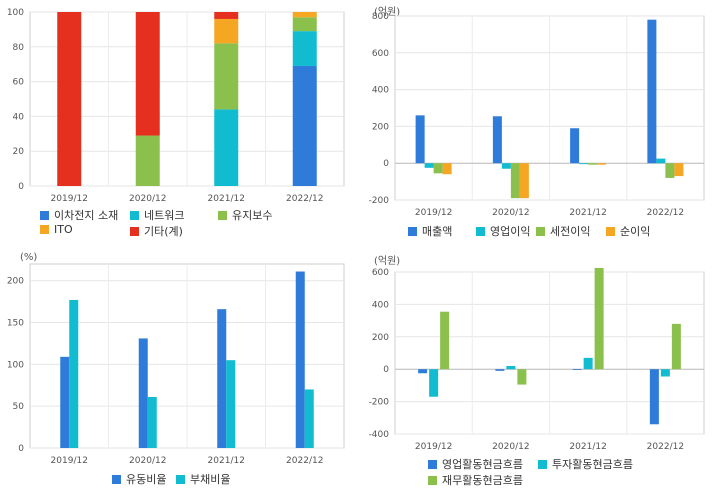 Image resolution: width=720 pixels, height=496 pixels. Describe the element at coordinates (522, 377) in the screenshot. I see `bar-재무활동현금흐름` at that location.